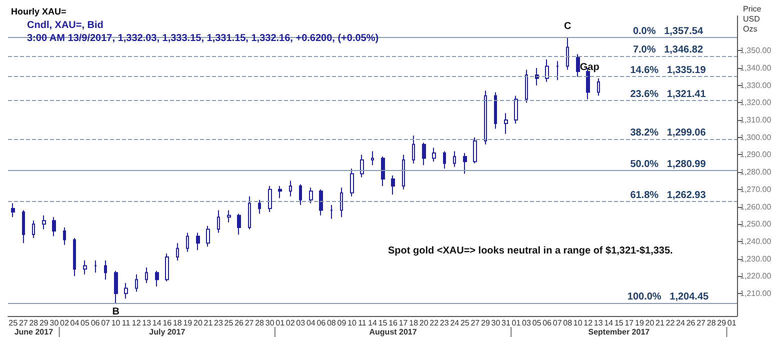 The image size is (779, 337). What do you see at coordinates (44, 323) in the screenshot?
I see `x-tick-label: 29` at bounding box center [44, 323].